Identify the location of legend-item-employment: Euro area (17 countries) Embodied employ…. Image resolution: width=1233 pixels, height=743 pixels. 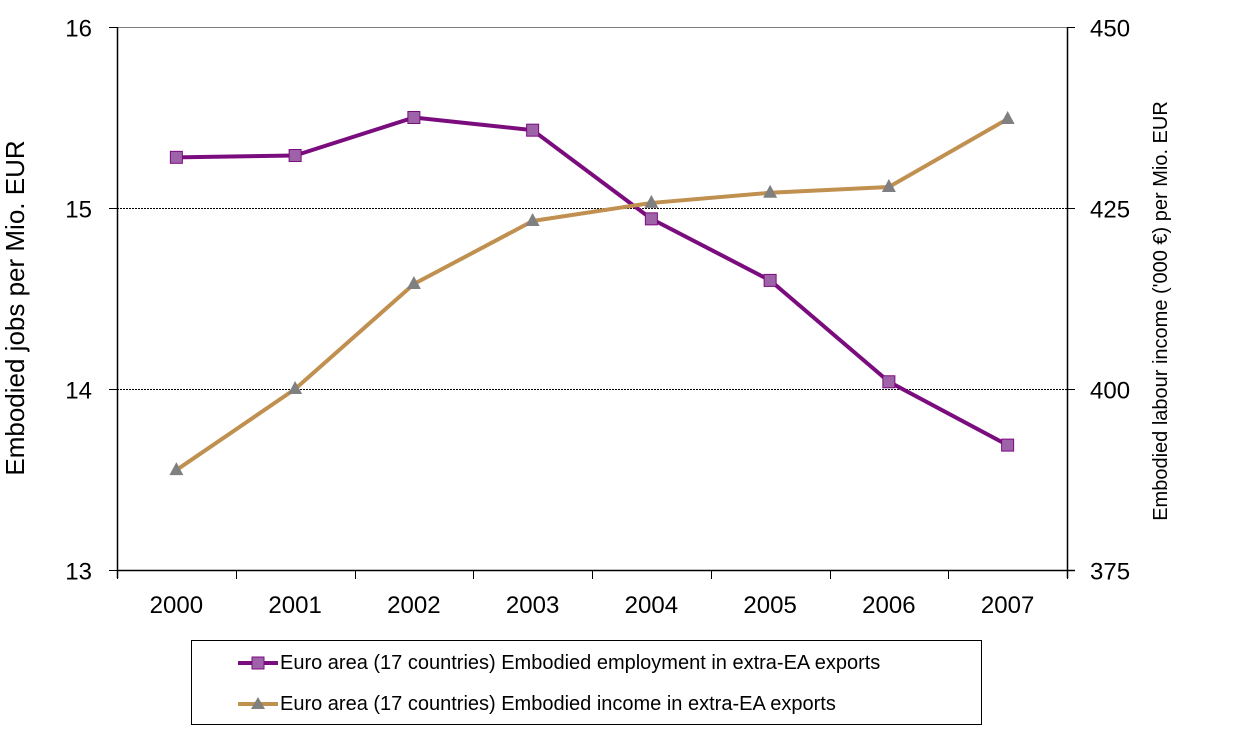
(559, 663).